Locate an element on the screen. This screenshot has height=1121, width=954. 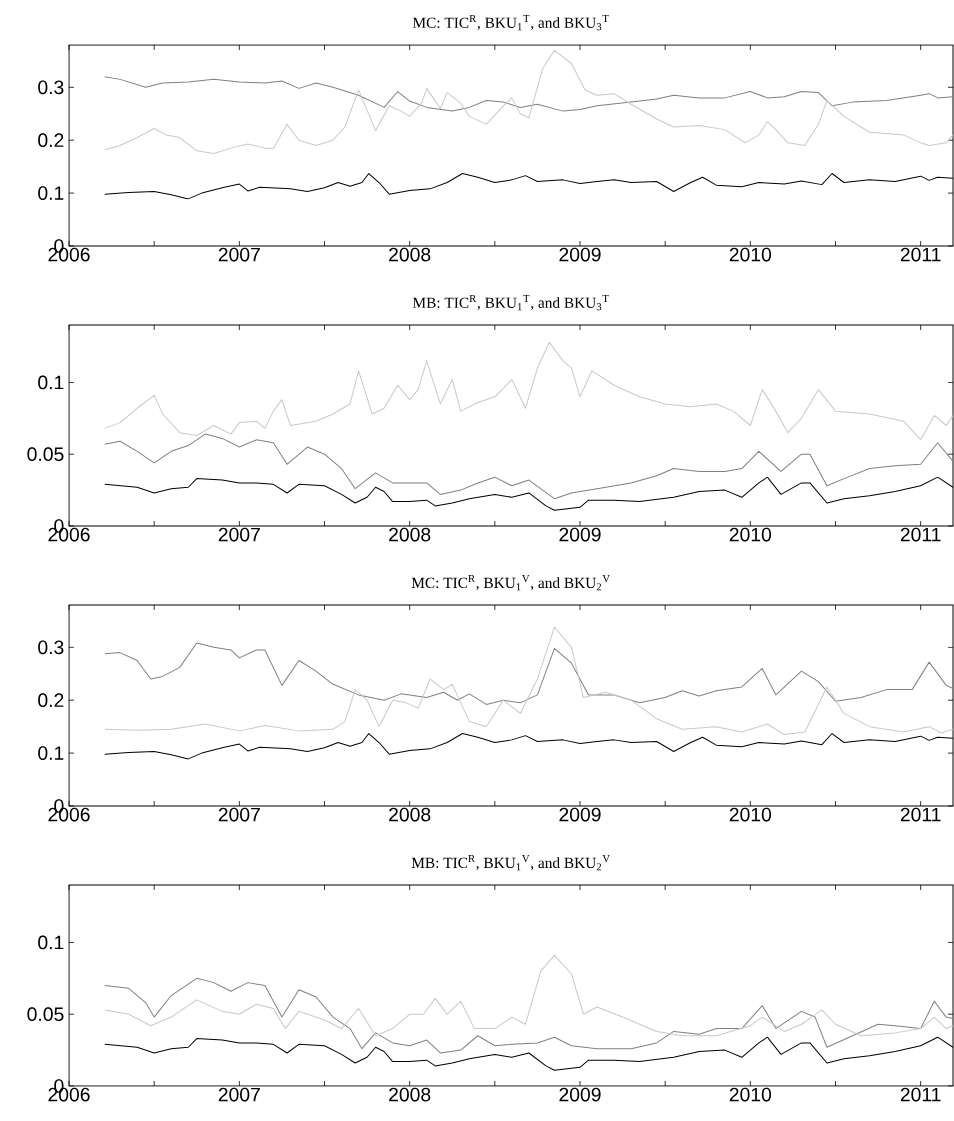
chart-title: MC: TIC$^{R}$, BKU$_{1}$$^{V}$, and BKU$_{2}$V is located at coordinates (510, 583).